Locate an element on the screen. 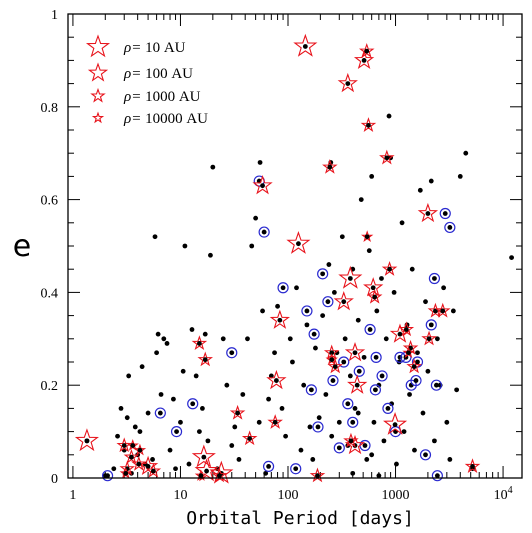 The width and height of the screenshot is (532, 533). y-tick-label: 0.4 is located at coordinates (50, 293).